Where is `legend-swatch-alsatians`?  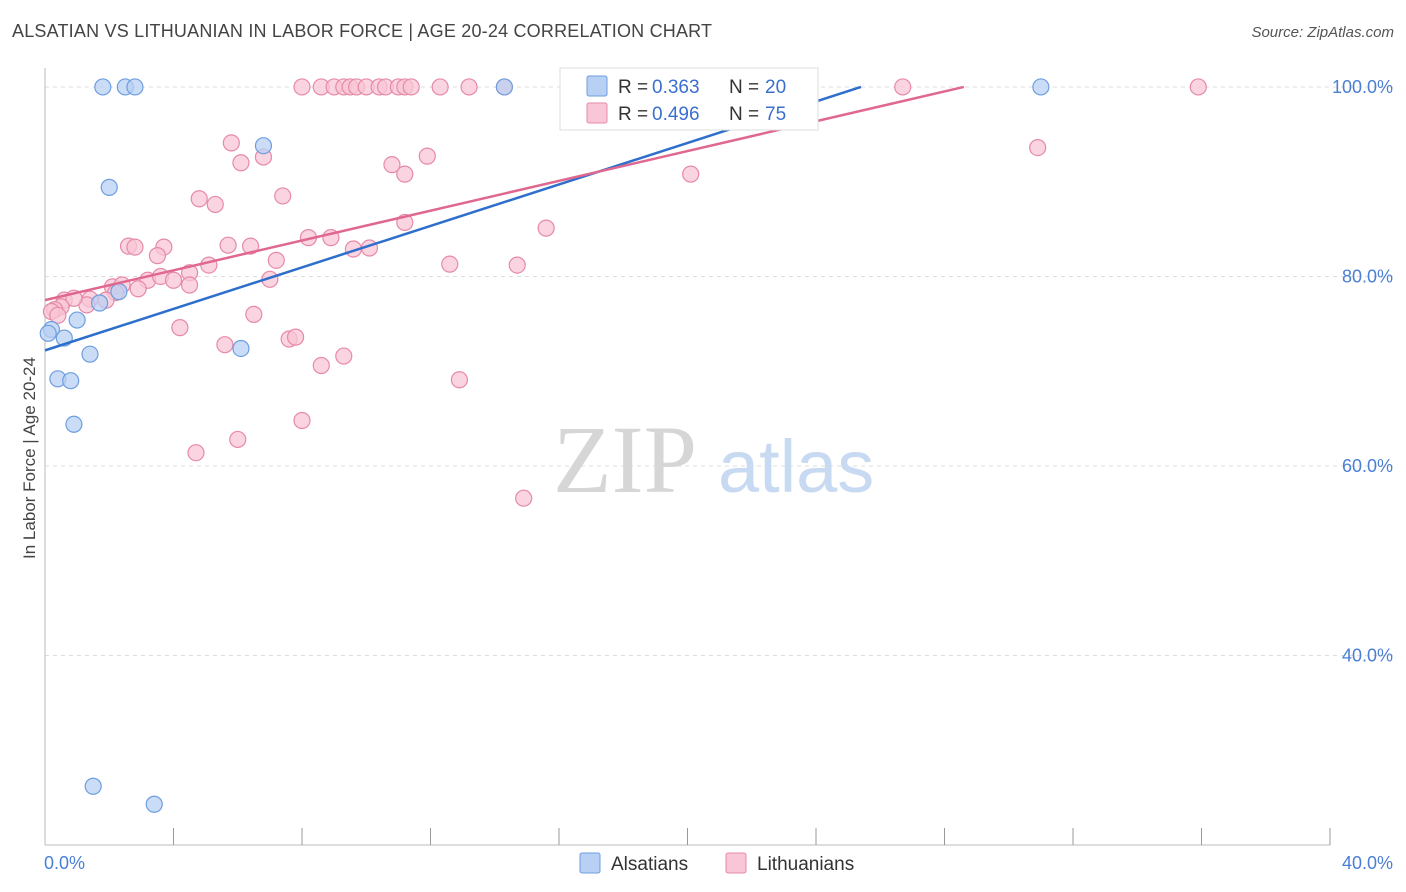
legend-swatch-alsatians is located at coordinates (597, 86).